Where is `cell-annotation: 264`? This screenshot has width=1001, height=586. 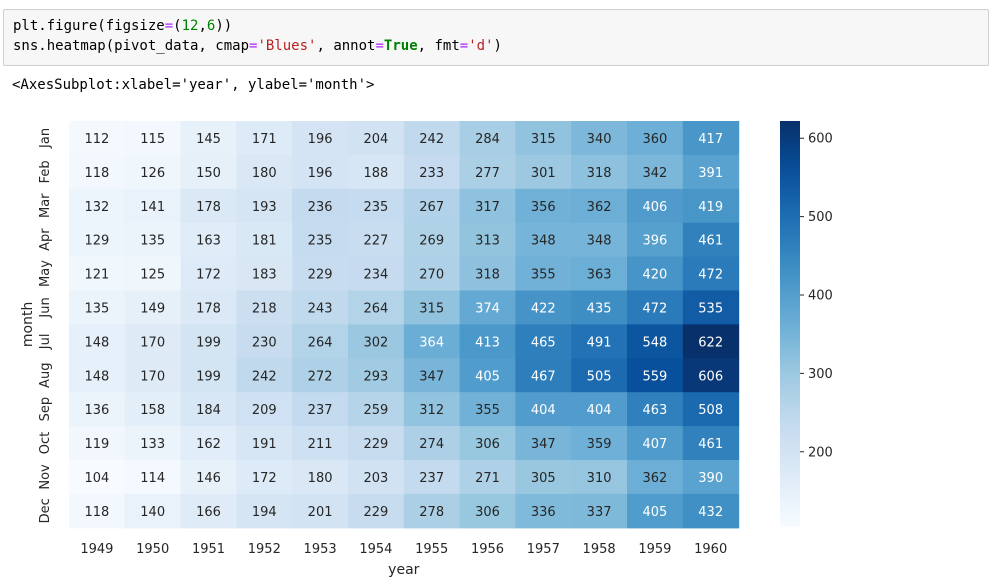 cell-annotation: 264 is located at coordinates (375, 308).